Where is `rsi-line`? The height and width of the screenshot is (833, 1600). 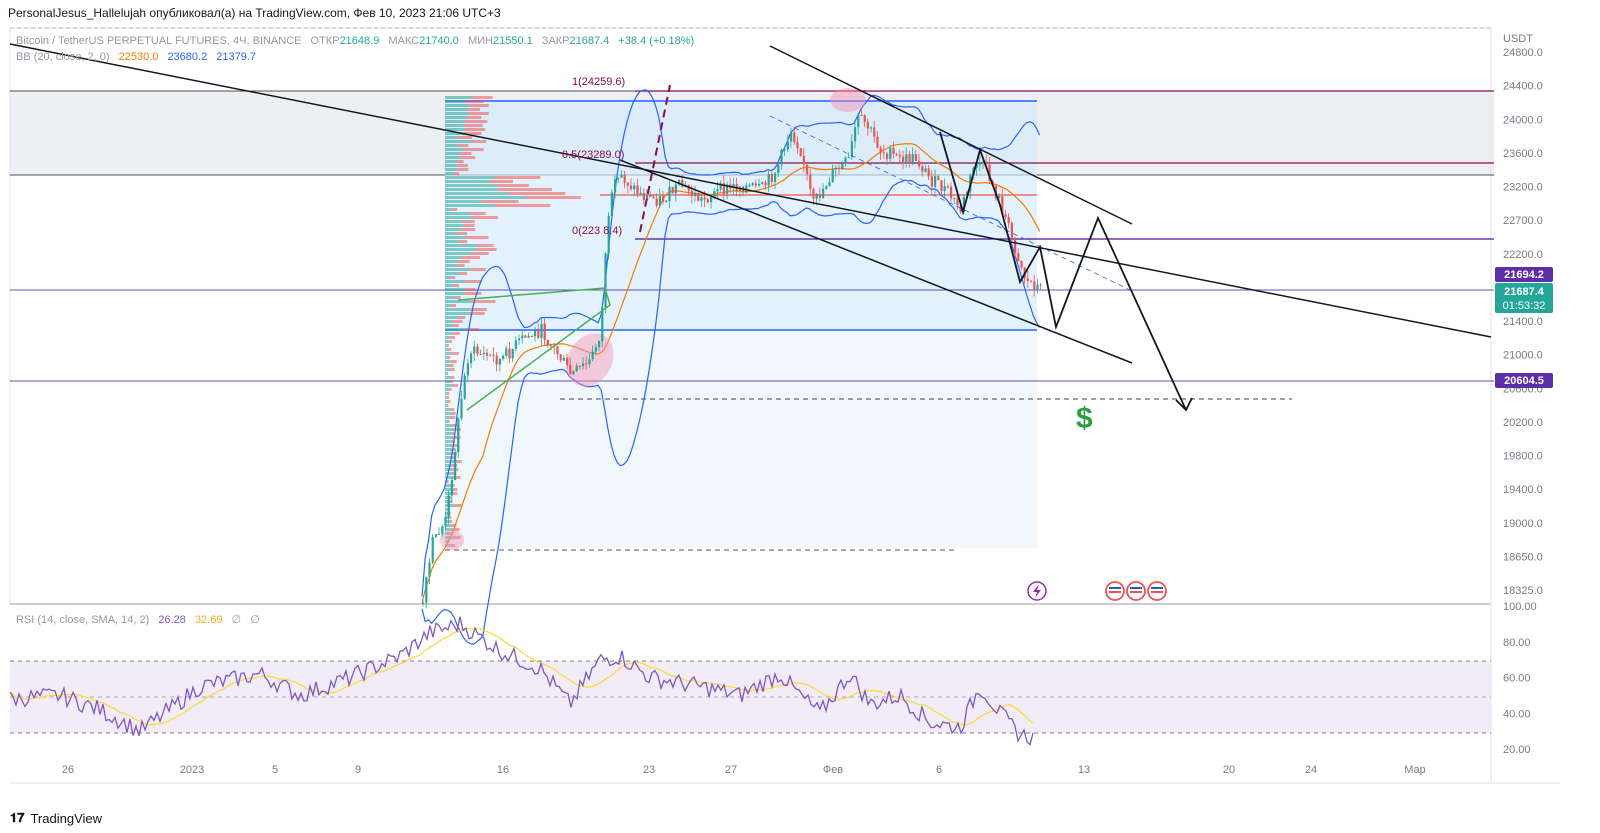
rsi-line is located at coordinates (521, 681).